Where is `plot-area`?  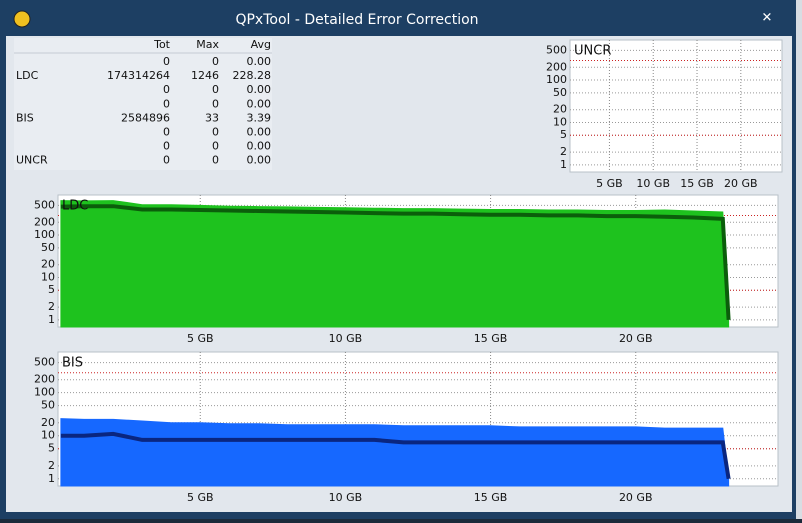
plot-area is located at coordinates (676, 106).